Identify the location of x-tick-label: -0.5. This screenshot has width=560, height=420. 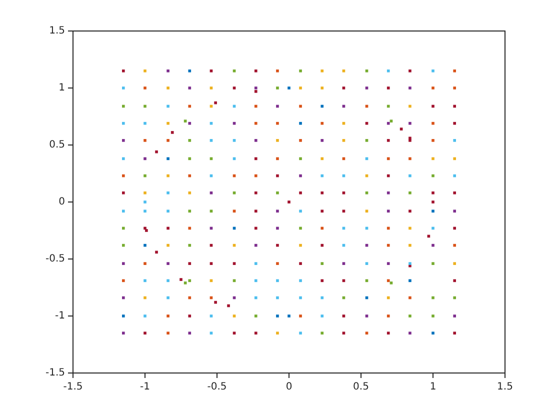
(217, 387).